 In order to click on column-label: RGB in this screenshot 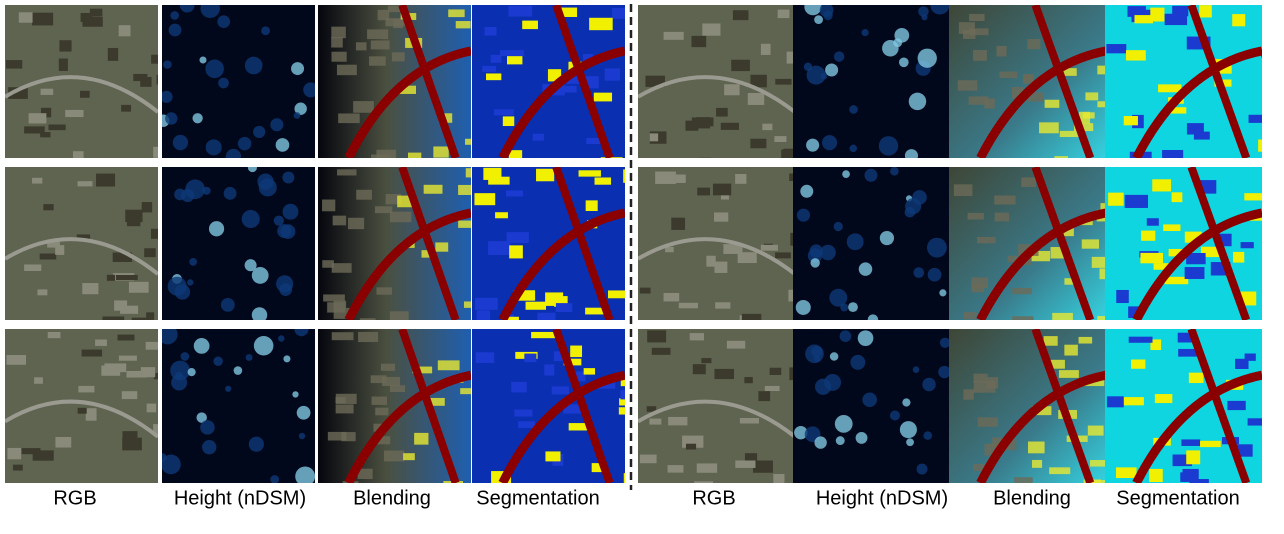, I will do `click(713, 498)`.